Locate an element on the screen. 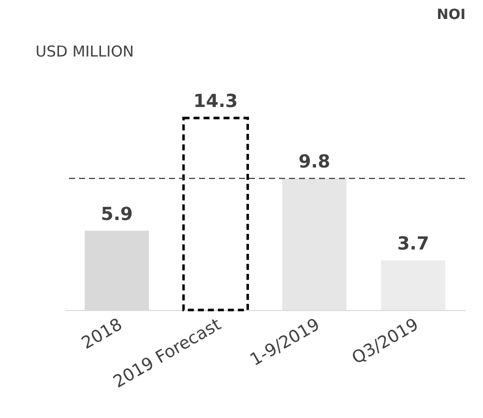 This screenshot has width=483, height=418. data-label: 5.9 is located at coordinates (116, 214).